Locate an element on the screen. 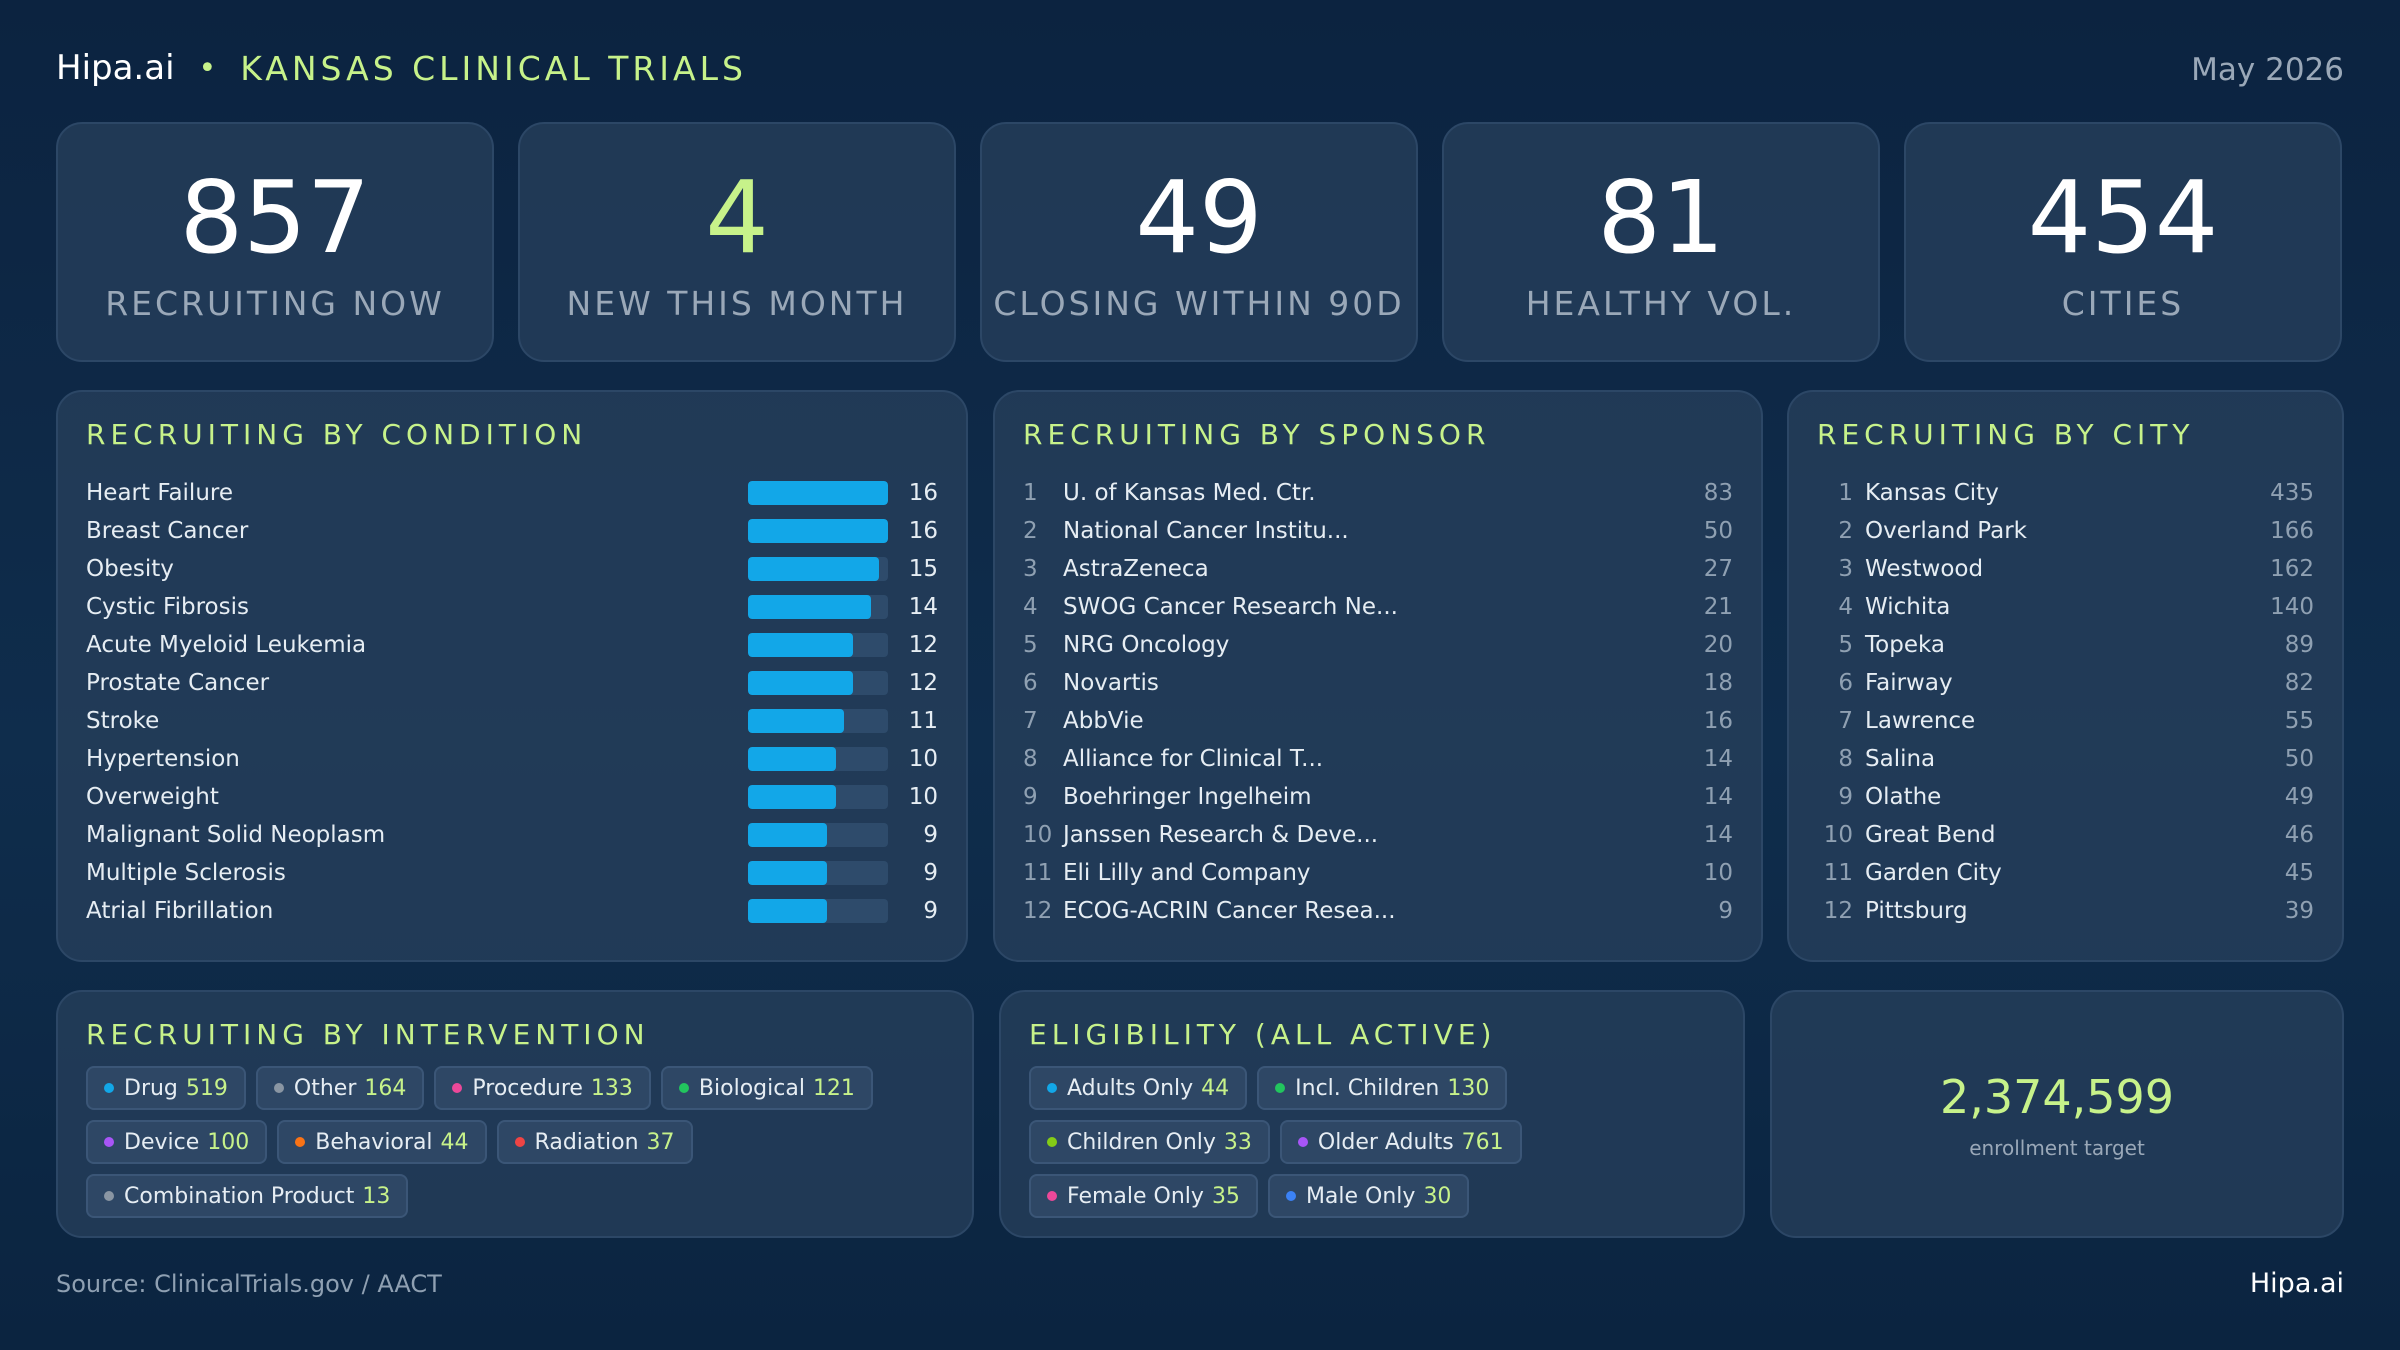 Image resolution: width=2400 pixels, height=1350 pixels. city-name: Garden City is located at coordinates (1933, 873).